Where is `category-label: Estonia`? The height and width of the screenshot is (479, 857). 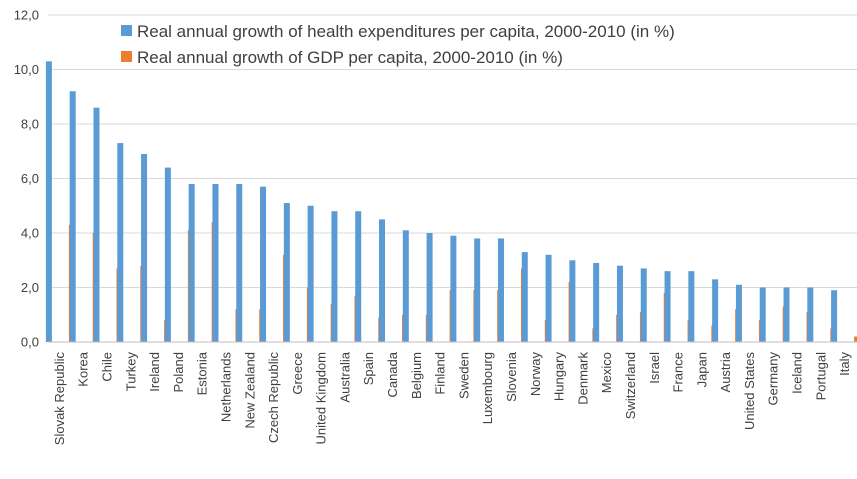 category-label: Estonia is located at coordinates (202, 373).